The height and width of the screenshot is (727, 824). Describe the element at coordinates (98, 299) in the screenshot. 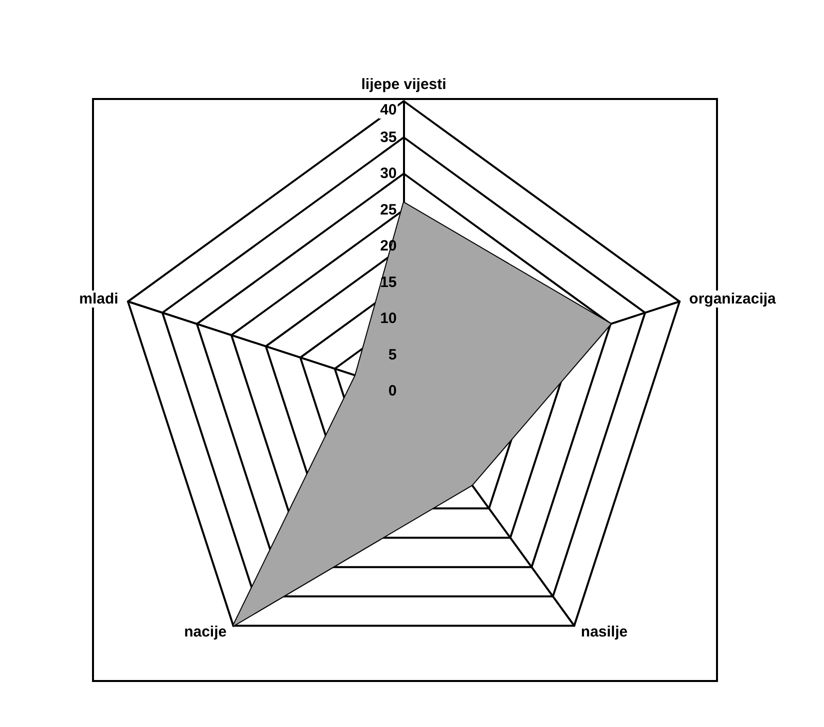

I see `spoke-label: mladi` at that location.